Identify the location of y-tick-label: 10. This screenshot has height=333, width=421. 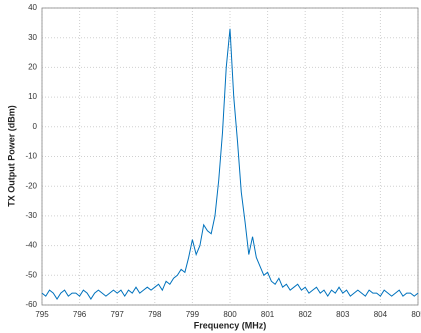
(32, 96).